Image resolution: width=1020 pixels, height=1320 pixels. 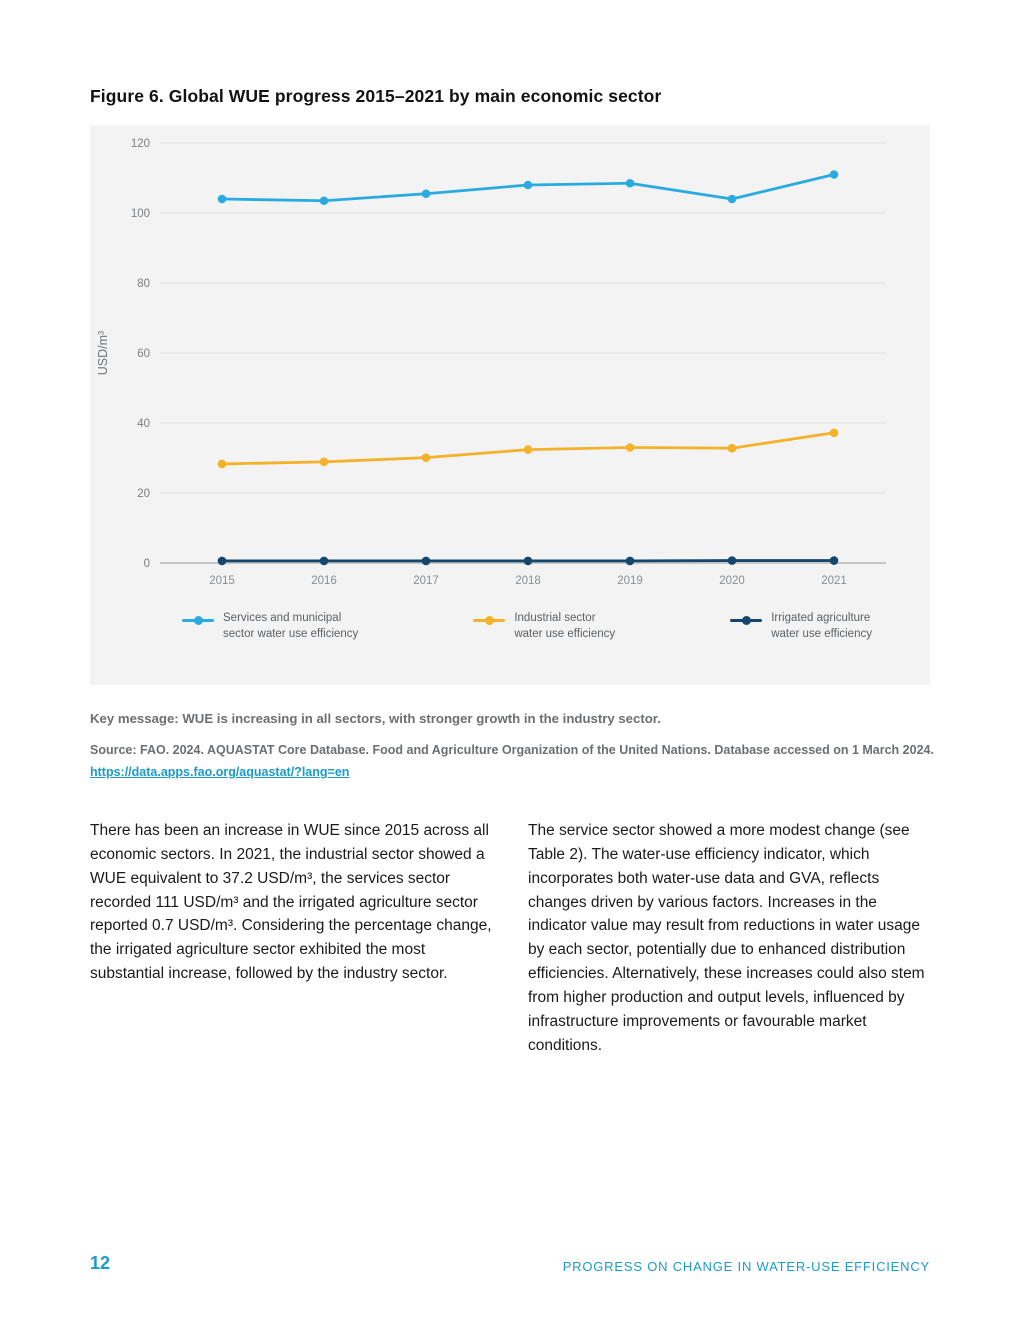 I want to click on svg-text: 0, so click(x=147, y=564).